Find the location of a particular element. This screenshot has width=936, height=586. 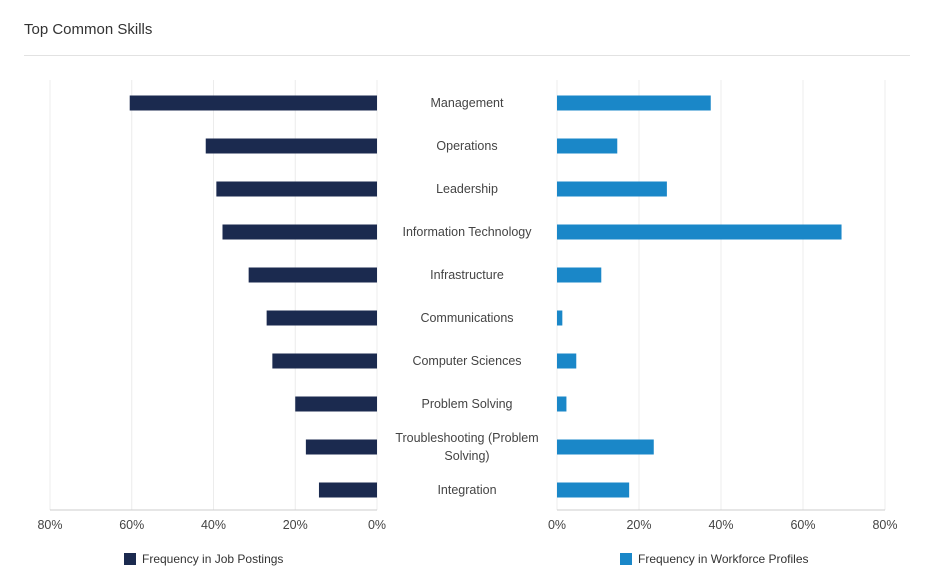

left-tick-label: 0% is located at coordinates (377, 525).